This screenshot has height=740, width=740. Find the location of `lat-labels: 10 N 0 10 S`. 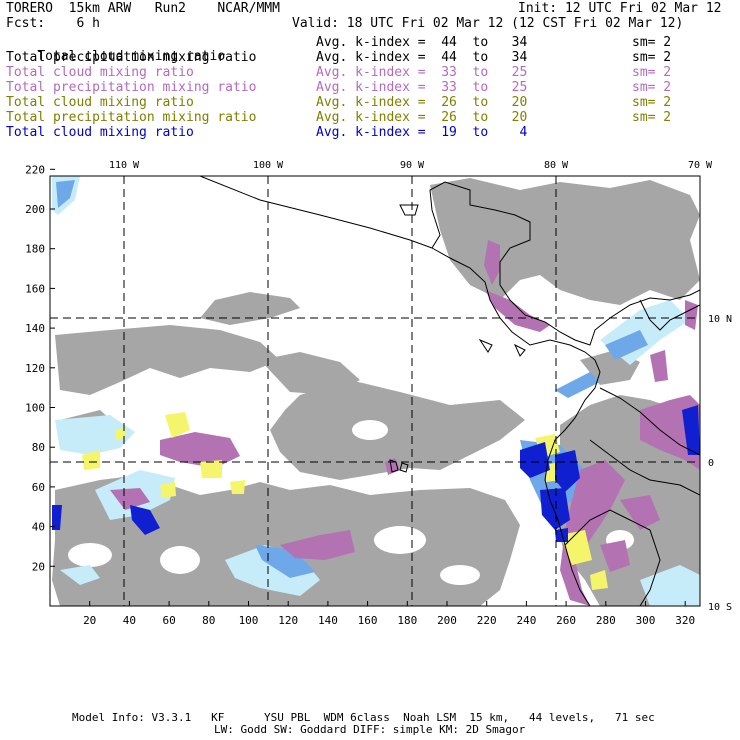

lat-labels: 10 N 0 10 S is located at coordinates (720, 463).